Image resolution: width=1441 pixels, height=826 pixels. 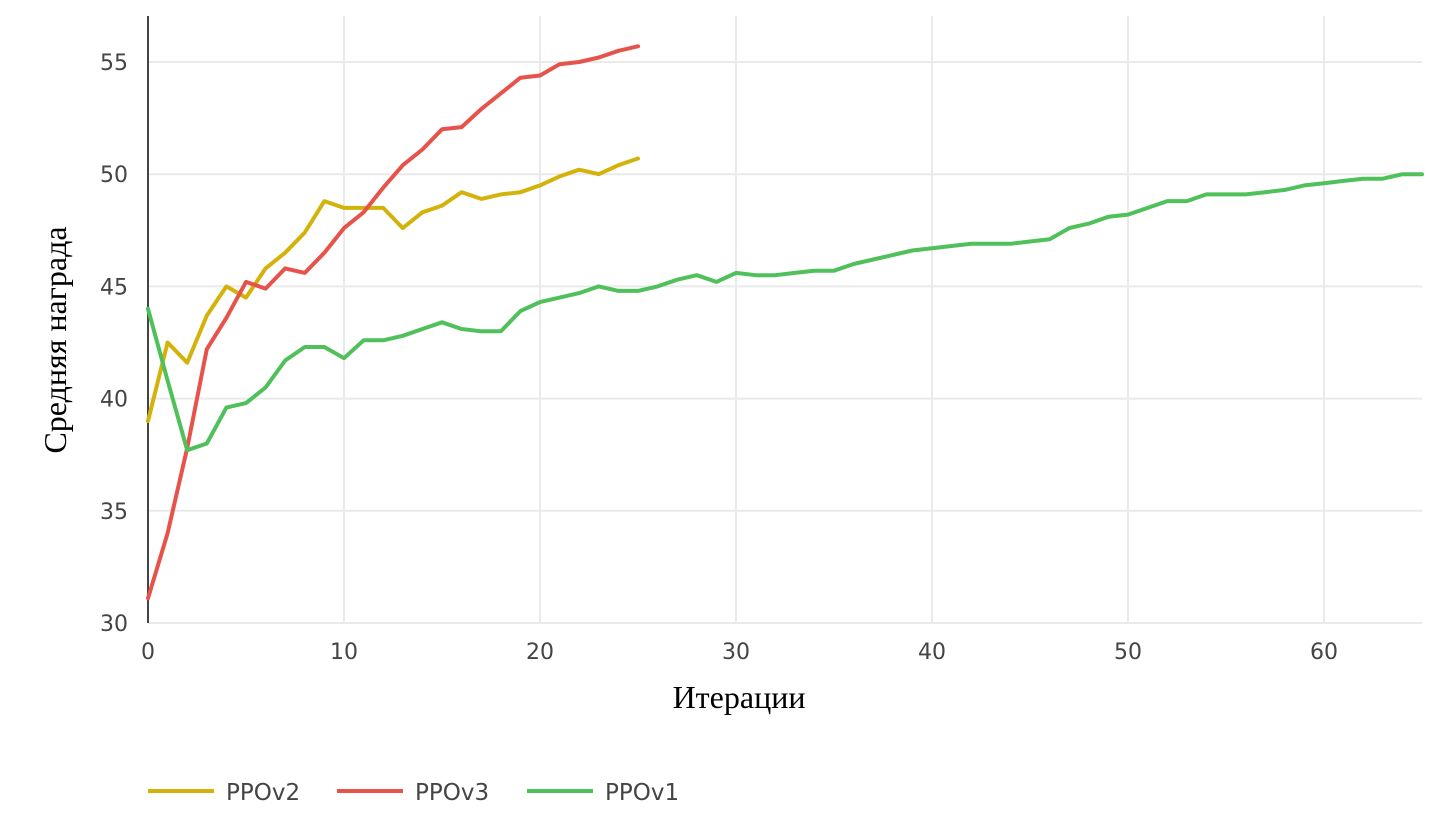 What do you see at coordinates (452, 793) in the screenshot?
I see `legend-label: PPOv3` at bounding box center [452, 793].